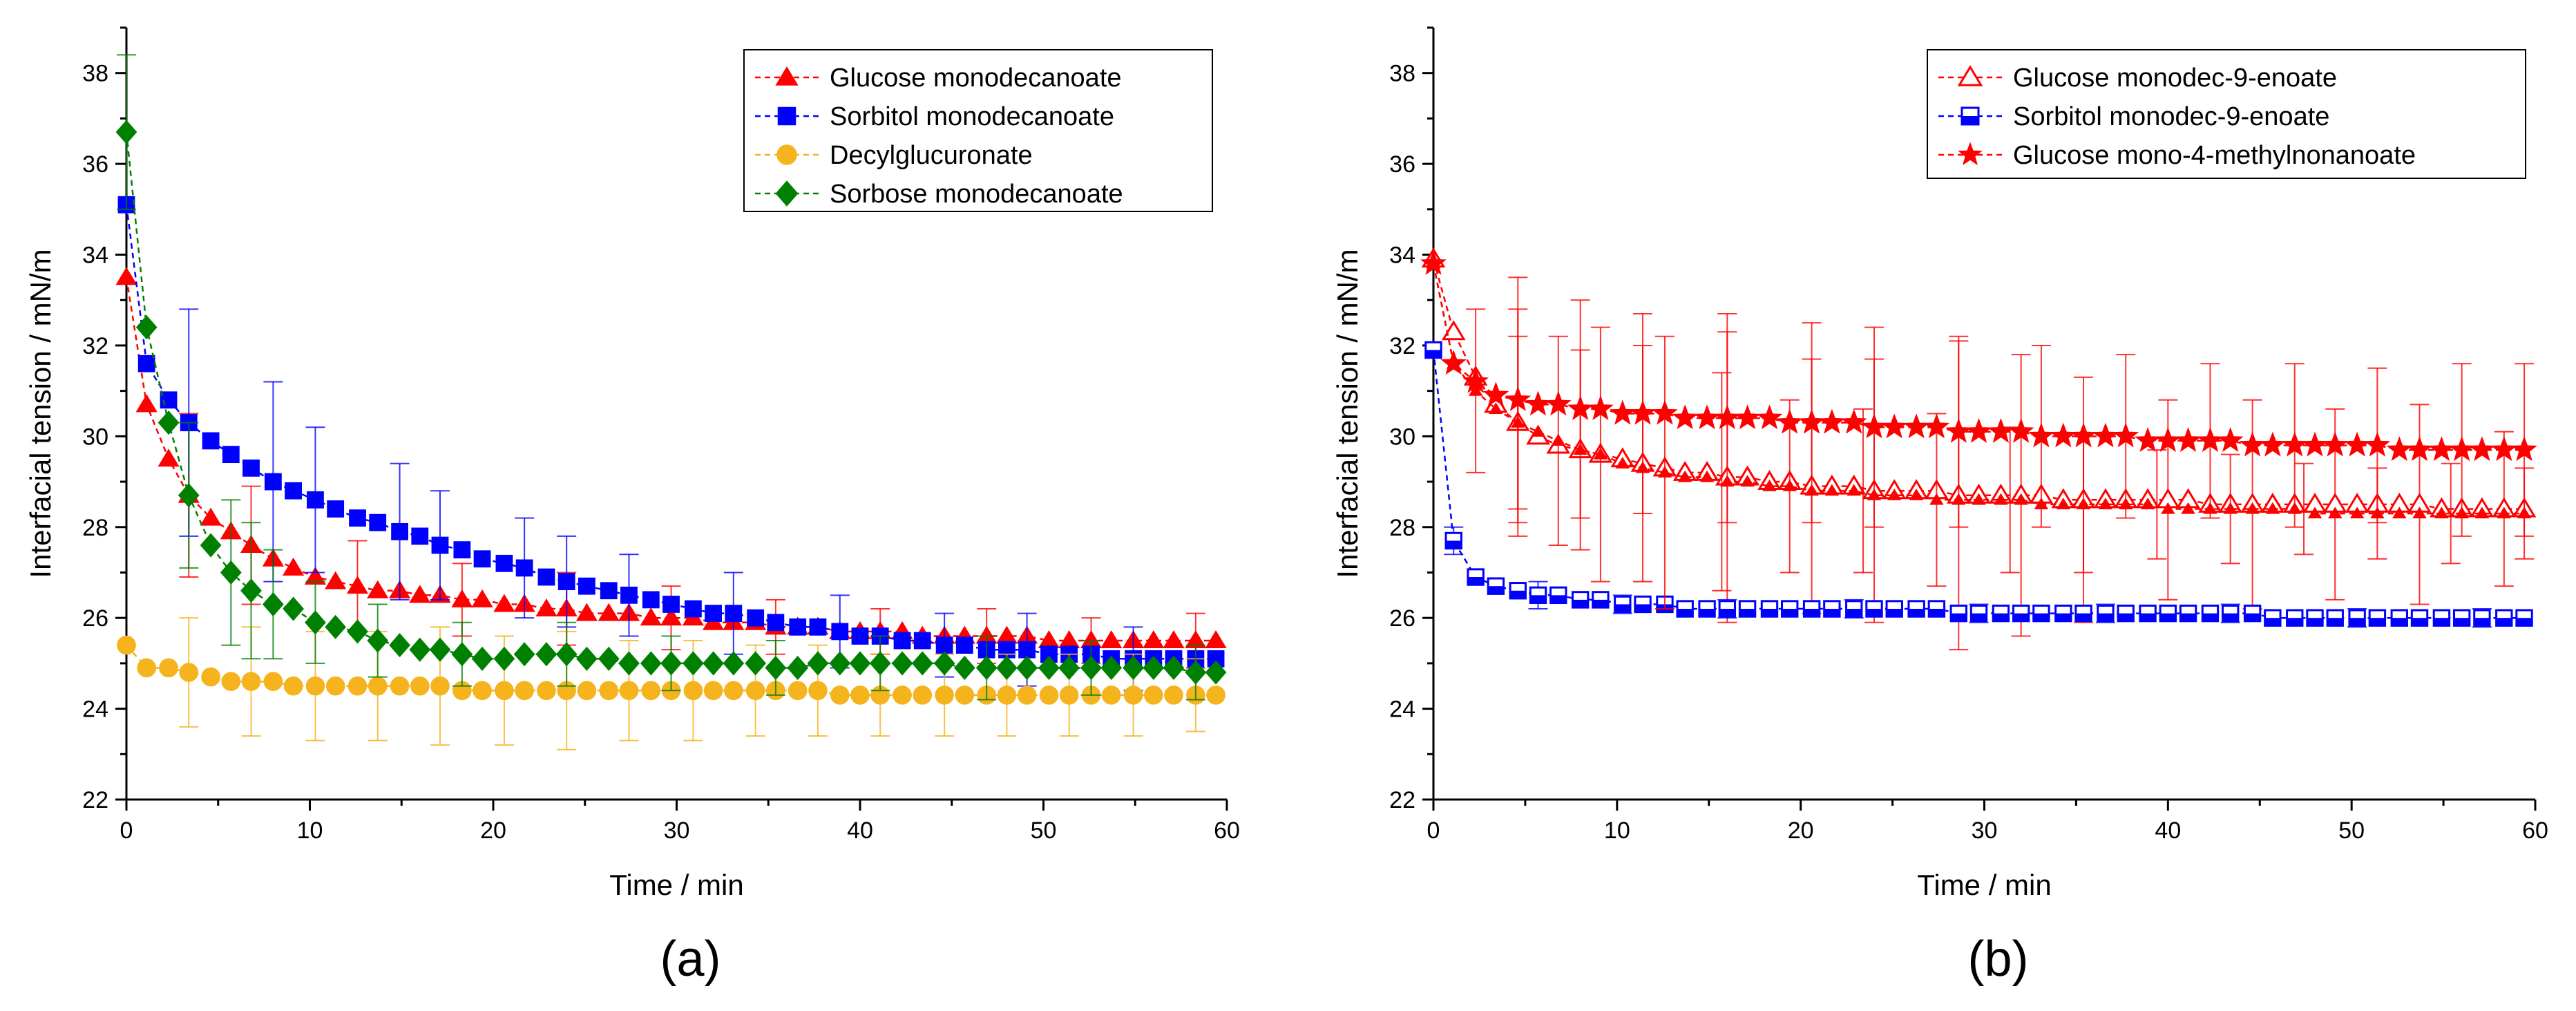 The height and width of the screenshot is (1011, 2576). What do you see at coordinates (40, 414) in the screenshot?
I see `y-axis-title: Interfacial tension / mN/m` at bounding box center [40, 414].